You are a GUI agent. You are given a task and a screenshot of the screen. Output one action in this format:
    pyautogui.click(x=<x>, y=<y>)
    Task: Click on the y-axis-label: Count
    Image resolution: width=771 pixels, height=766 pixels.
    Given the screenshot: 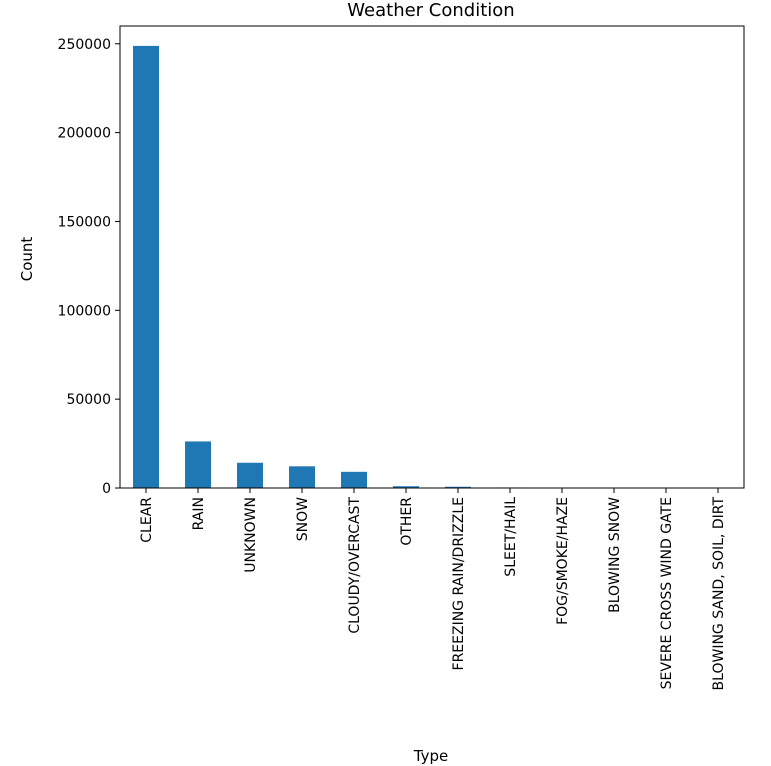 What is the action you would take?
    pyautogui.click(x=27, y=259)
    